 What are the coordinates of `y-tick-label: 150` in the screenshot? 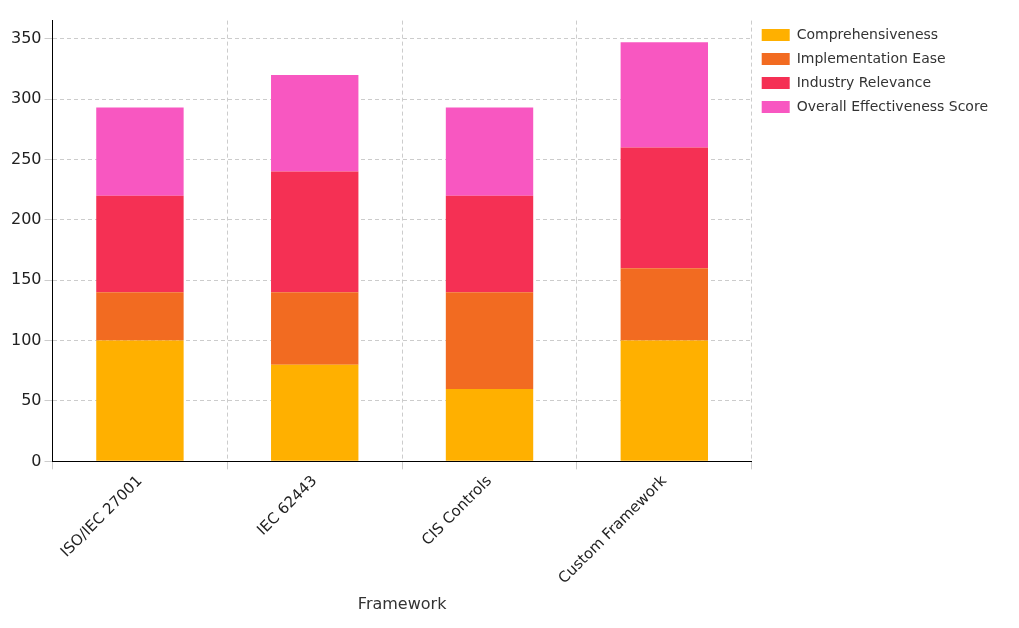 It's located at (26, 279).